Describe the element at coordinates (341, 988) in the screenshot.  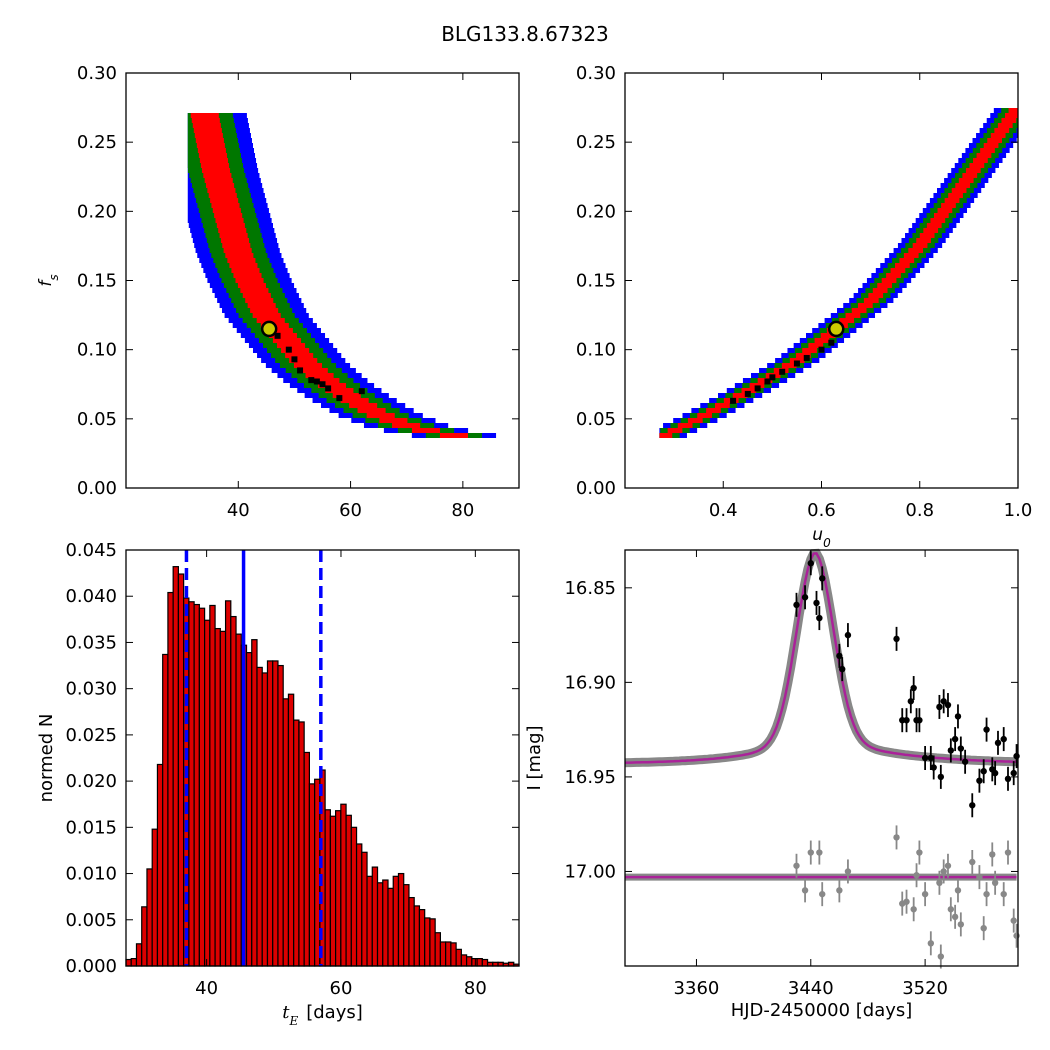
I see `panel-hist-xtick-label: 60` at that location.